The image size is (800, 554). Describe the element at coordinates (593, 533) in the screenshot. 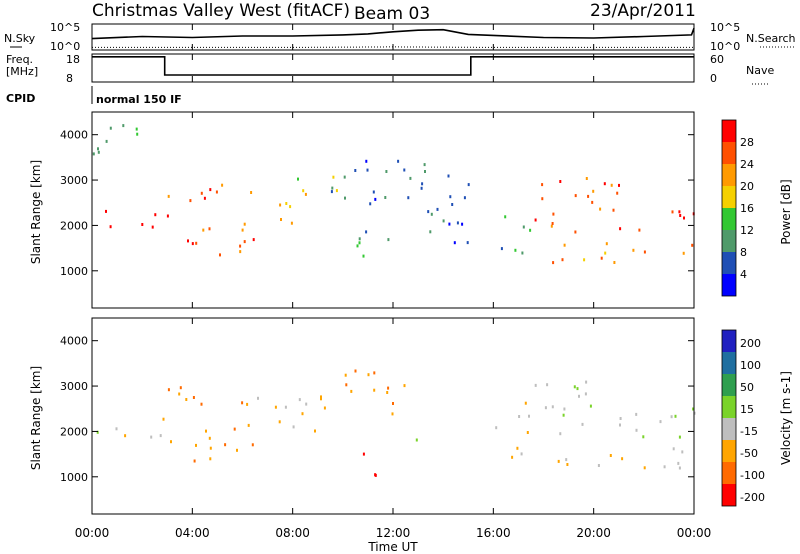

I see `x-tick-label: 20:00` at that location.